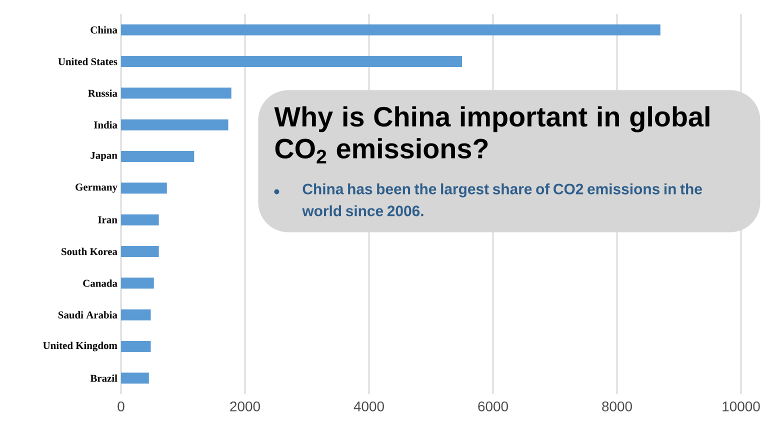 This screenshot has height=434, width=773. I want to click on annotation: Why is China important in global CO$_{2}$ emissions?, so click(492, 135).